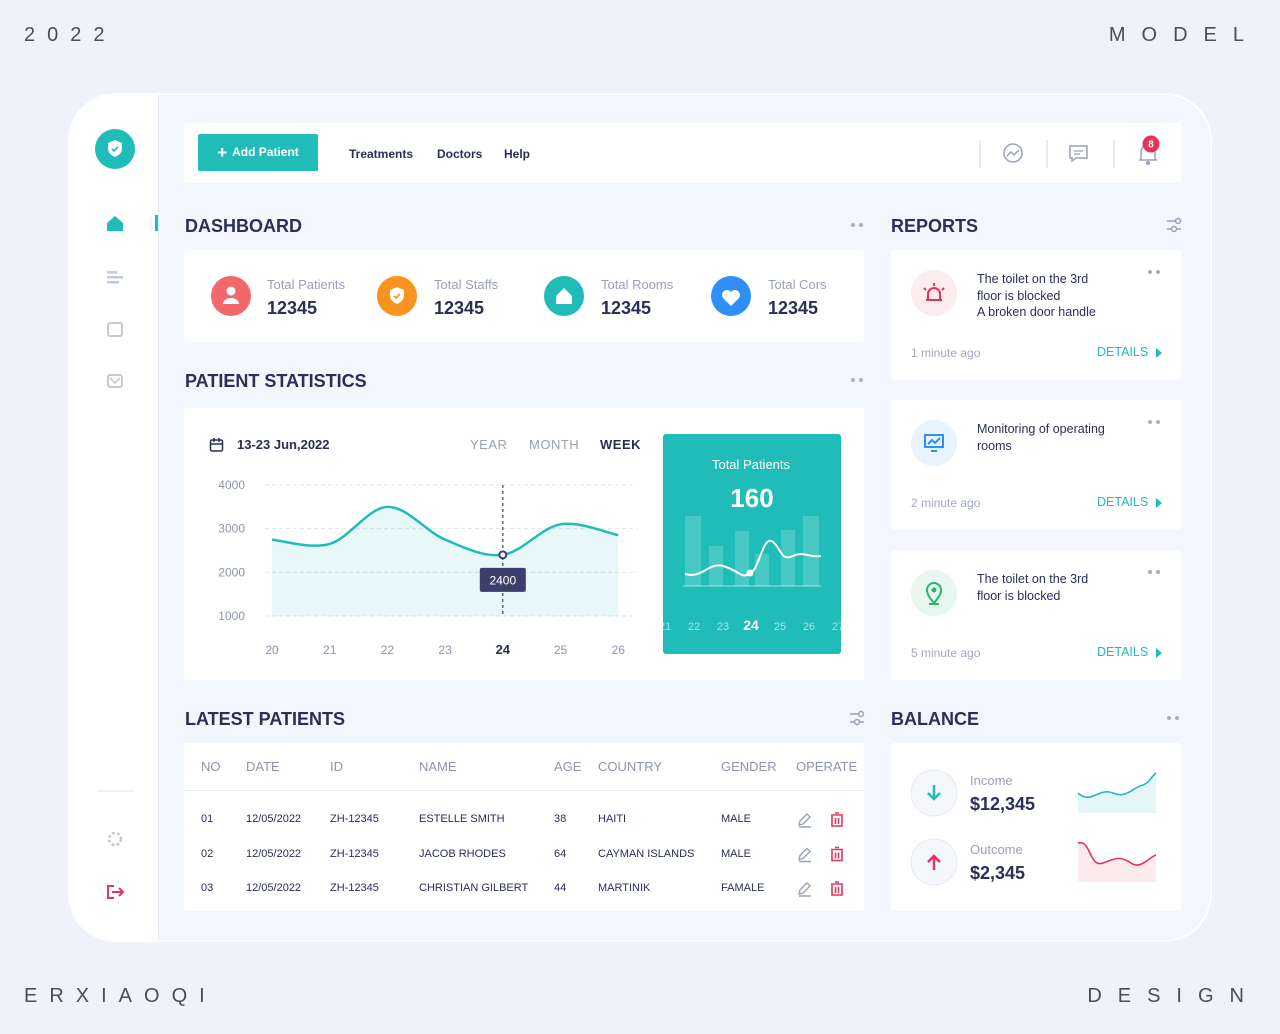 The width and height of the screenshot is (1280, 1034). What do you see at coordinates (560, 819) in the screenshot?
I see `table-cell: 38` at bounding box center [560, 819].